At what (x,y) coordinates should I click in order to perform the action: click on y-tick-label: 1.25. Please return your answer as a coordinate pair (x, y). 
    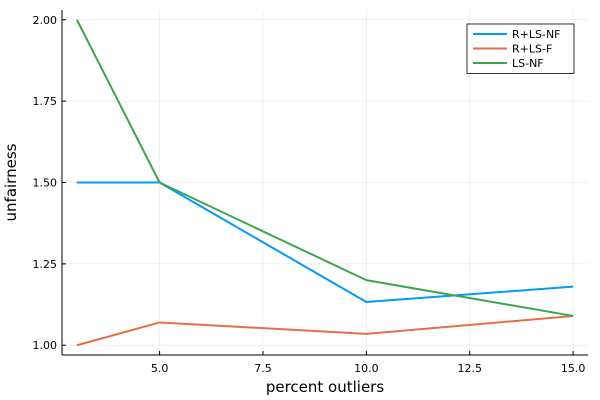
    Looking at the image, I should click on (45, 264).